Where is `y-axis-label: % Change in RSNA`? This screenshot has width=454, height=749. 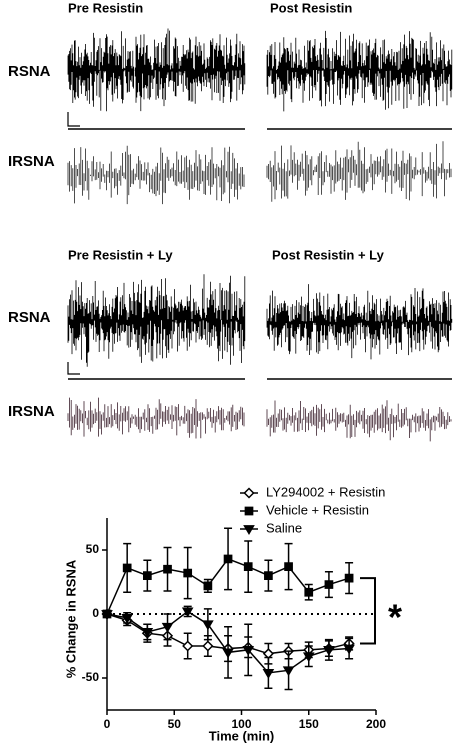 y-axis-label: % Change in RSNA is located at coordinates (70, 618).